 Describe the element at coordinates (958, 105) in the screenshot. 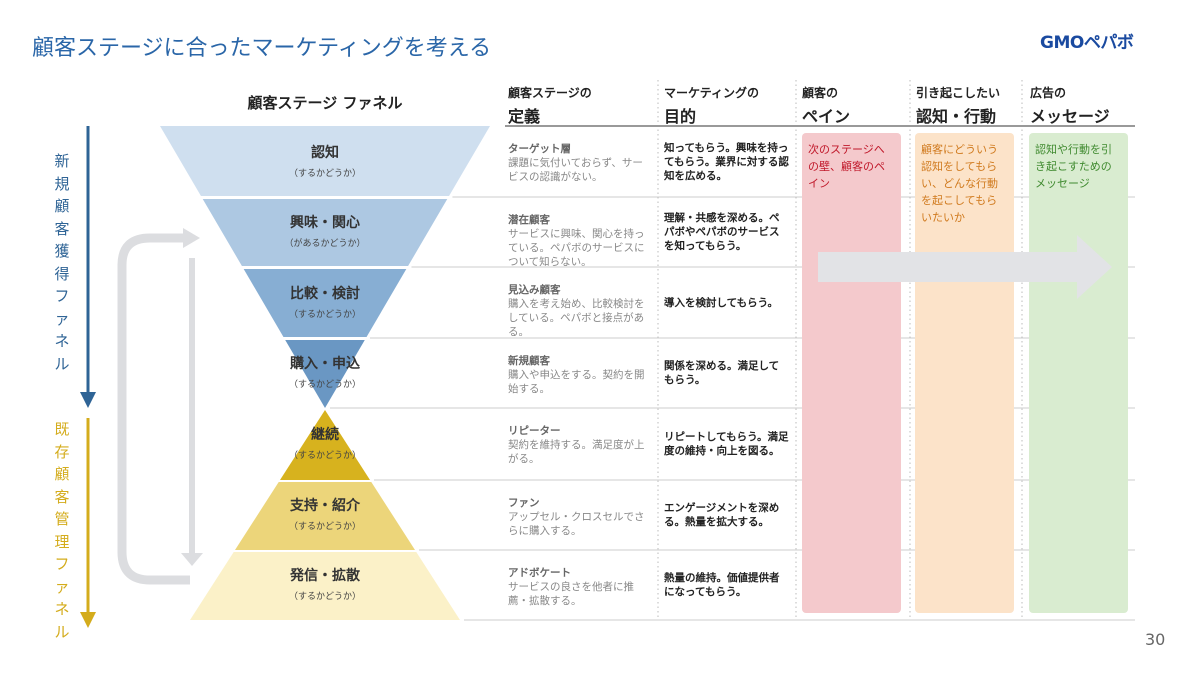

I see `column-header: 引き起こしたい認知・行動` at that location.